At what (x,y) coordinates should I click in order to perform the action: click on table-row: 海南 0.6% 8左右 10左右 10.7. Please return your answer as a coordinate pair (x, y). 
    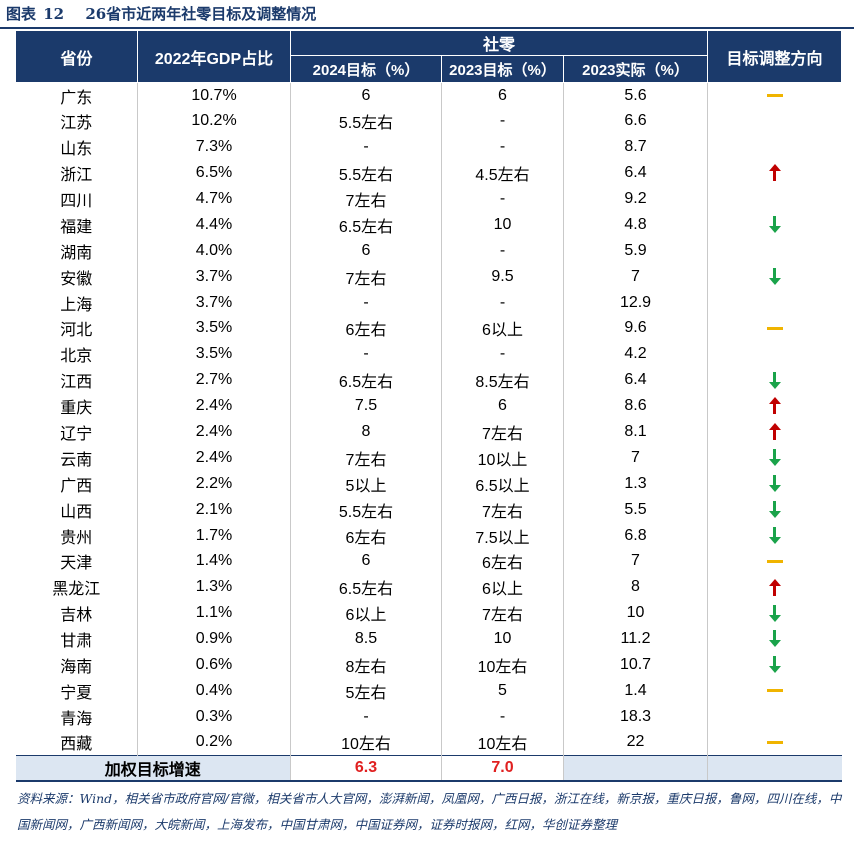
    Looking at the image, I should click on (428, 665).